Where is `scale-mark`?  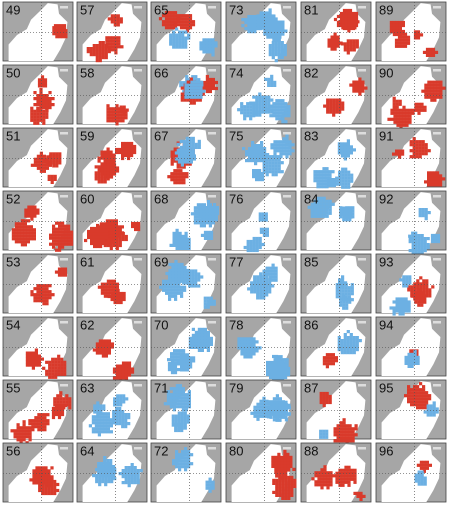
scale-mark is located at coordinates (362, 385).